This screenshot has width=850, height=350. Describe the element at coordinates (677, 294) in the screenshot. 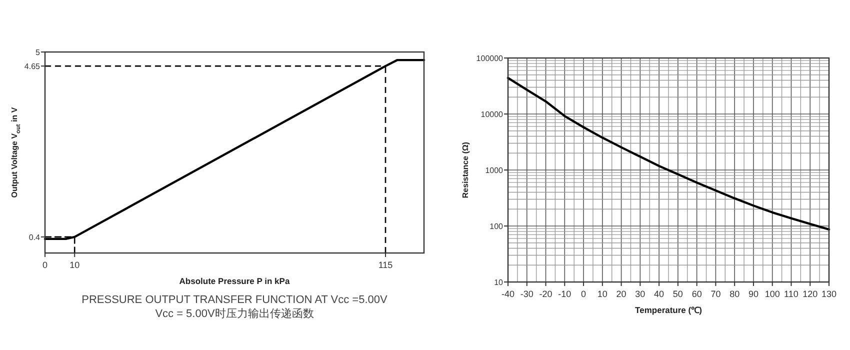

I see `x-tick-label: 50` at that location.